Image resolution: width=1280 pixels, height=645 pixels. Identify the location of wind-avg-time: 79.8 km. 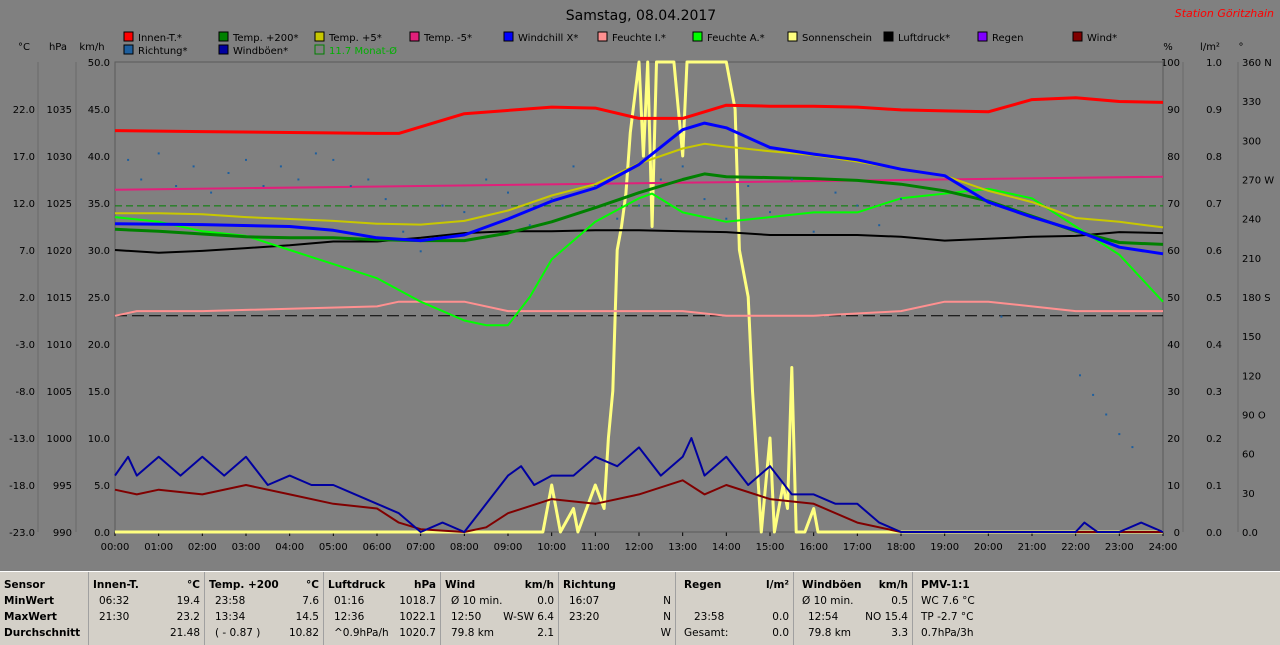
(473, 633).